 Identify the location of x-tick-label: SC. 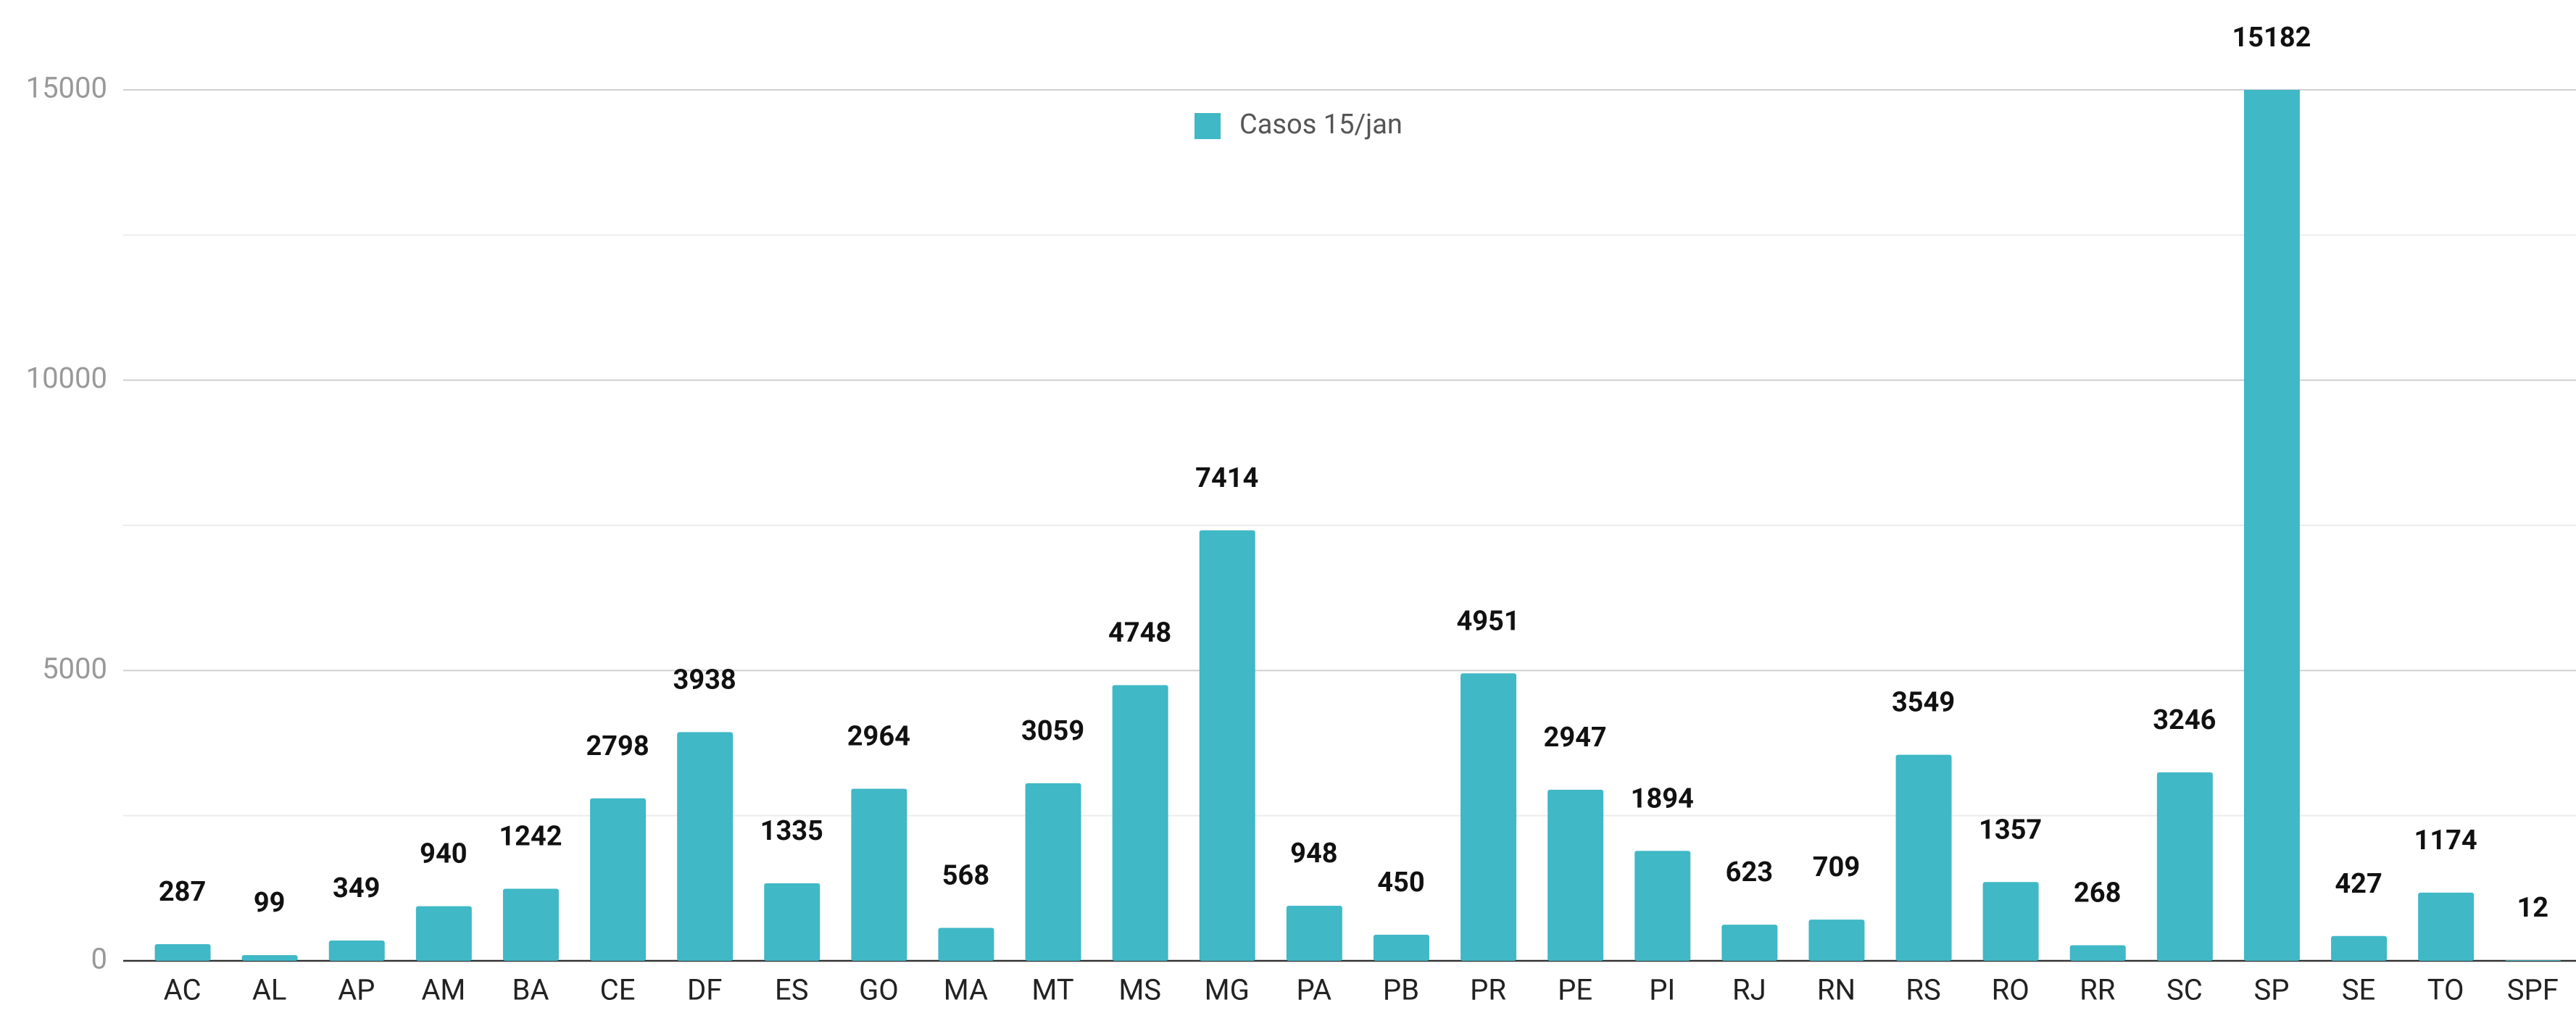
(2184, 990).